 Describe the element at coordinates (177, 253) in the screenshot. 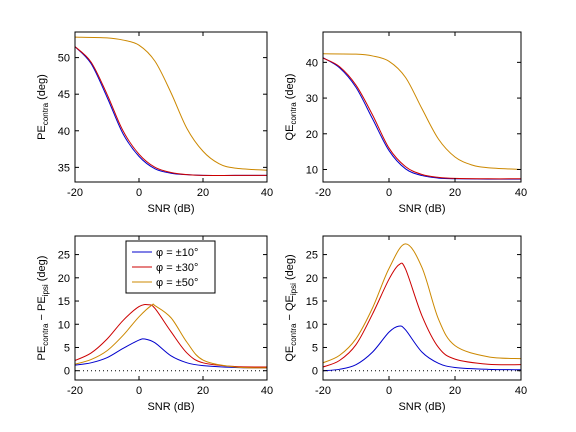

I see `legend-entry-label: φ = ±10°` at that location.